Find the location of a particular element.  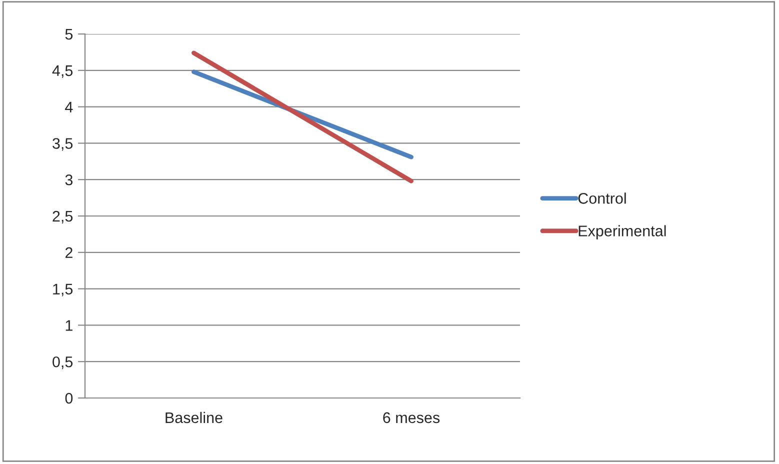

legend-label: Control is located at coordinates (602, 198).